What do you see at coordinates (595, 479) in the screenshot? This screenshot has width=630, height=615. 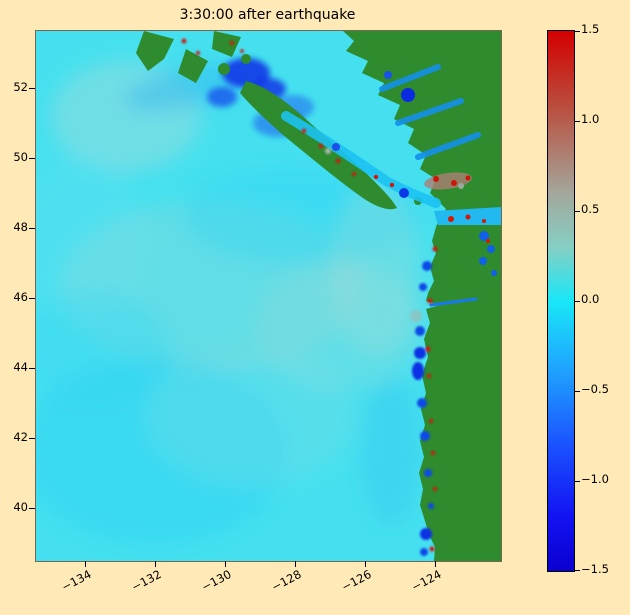 I see `colorbar-tick-label: −1.0` at bounding box center [595, 479].